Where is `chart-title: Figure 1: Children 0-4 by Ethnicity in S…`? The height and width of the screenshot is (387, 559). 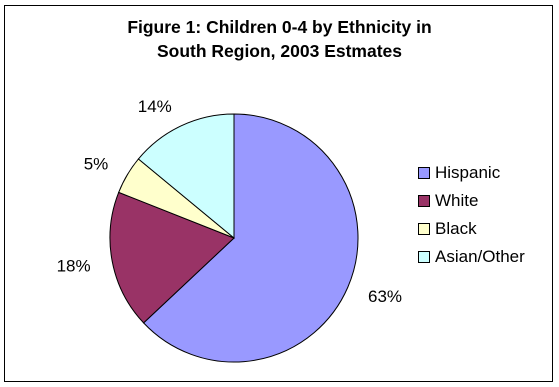
chart-title: Figure 1: Children 0-4 by Ethnicity in S… is located at coordinates (279, 39).